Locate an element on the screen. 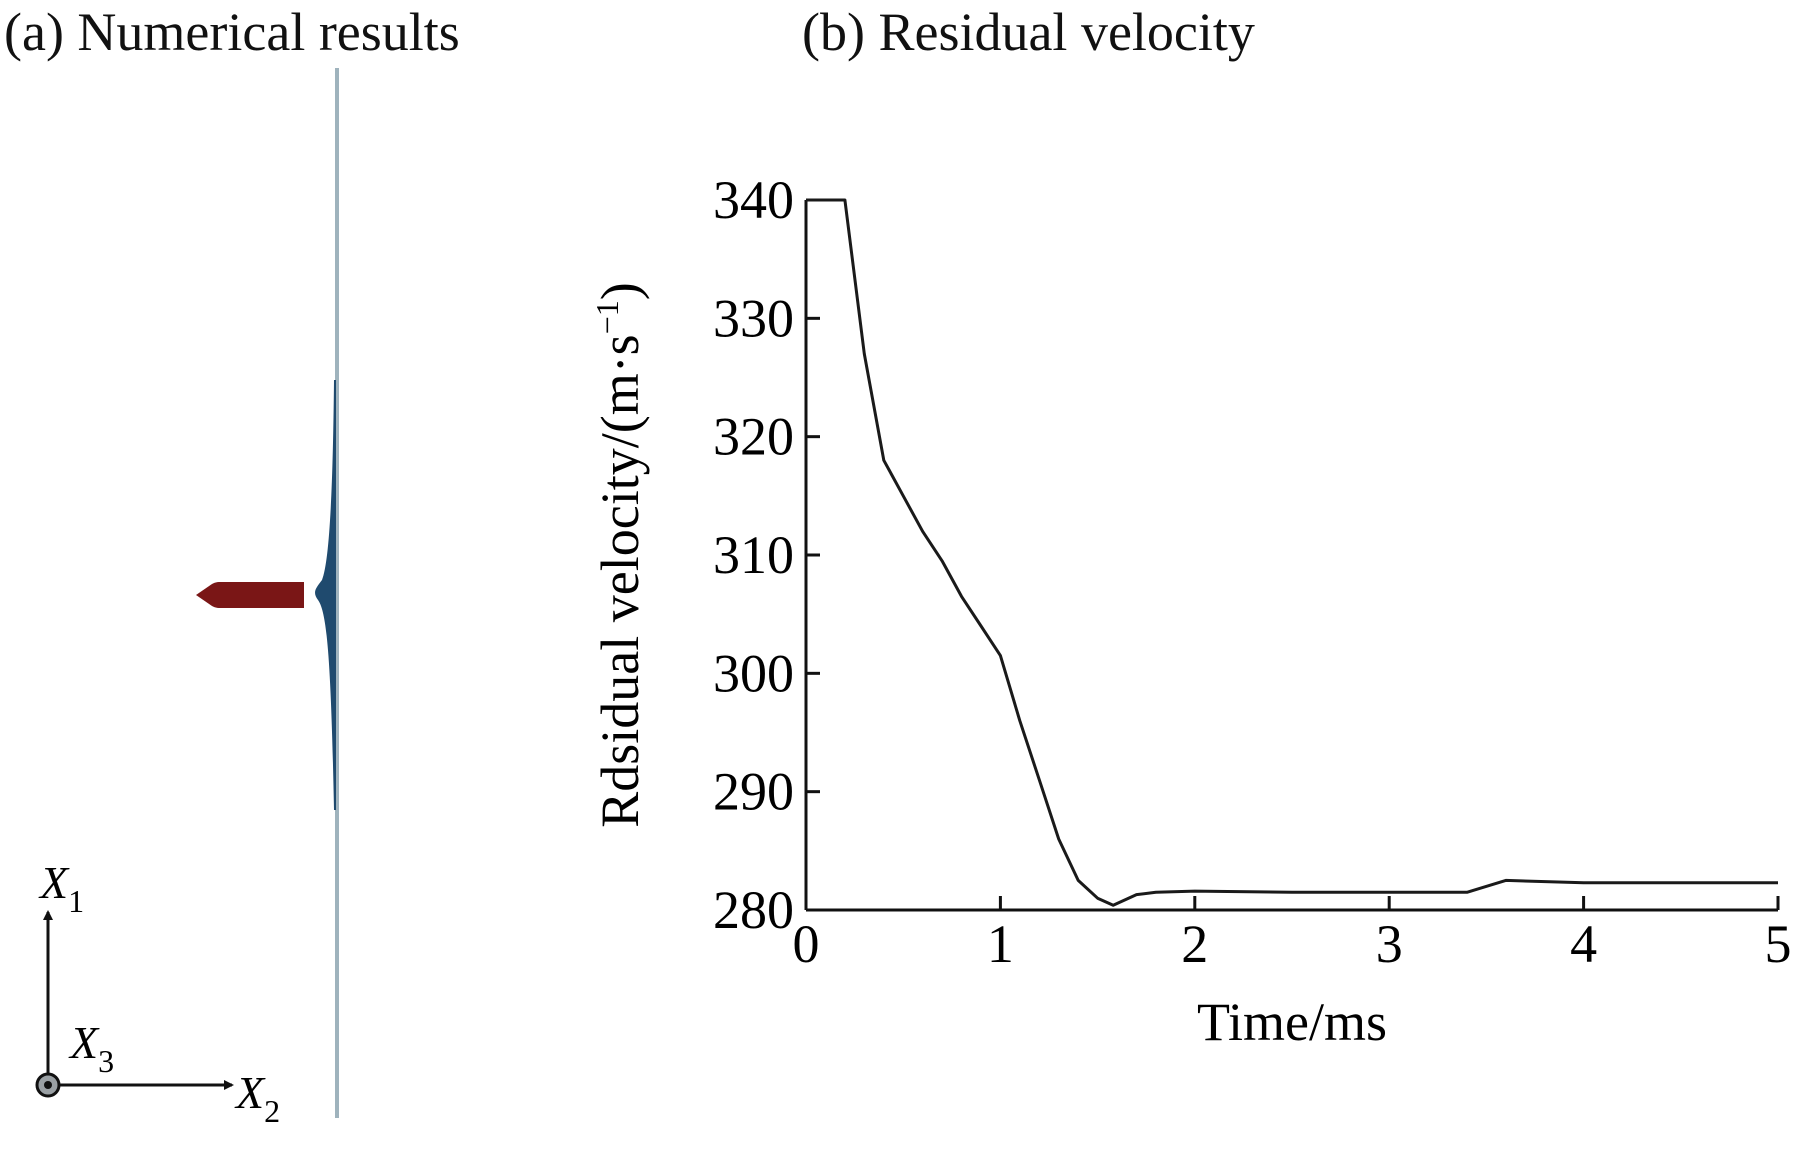  x-tick-label: 0 is located at coordinates (806, 944).